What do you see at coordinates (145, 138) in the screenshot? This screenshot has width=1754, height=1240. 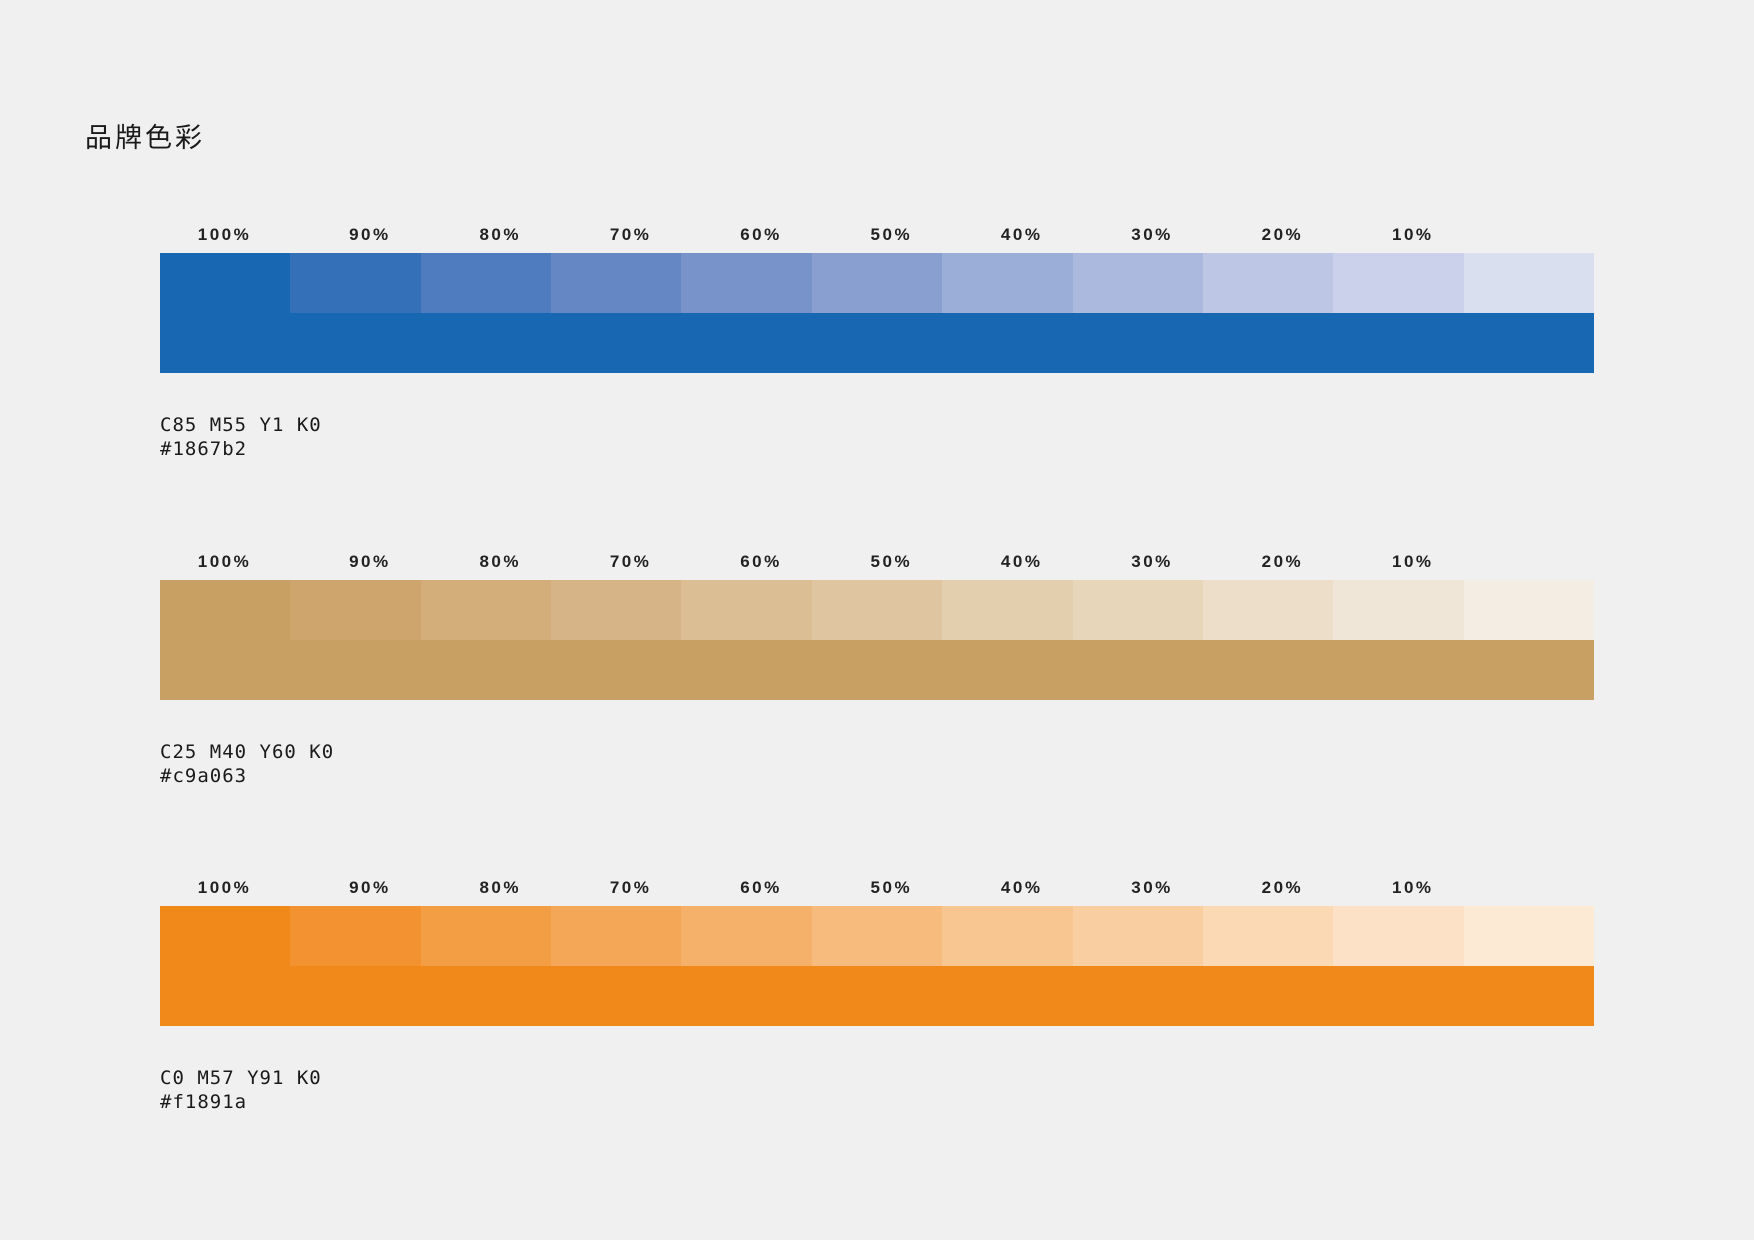 I see `page-title: 品牌色彩` at bounding box center [145, 138].